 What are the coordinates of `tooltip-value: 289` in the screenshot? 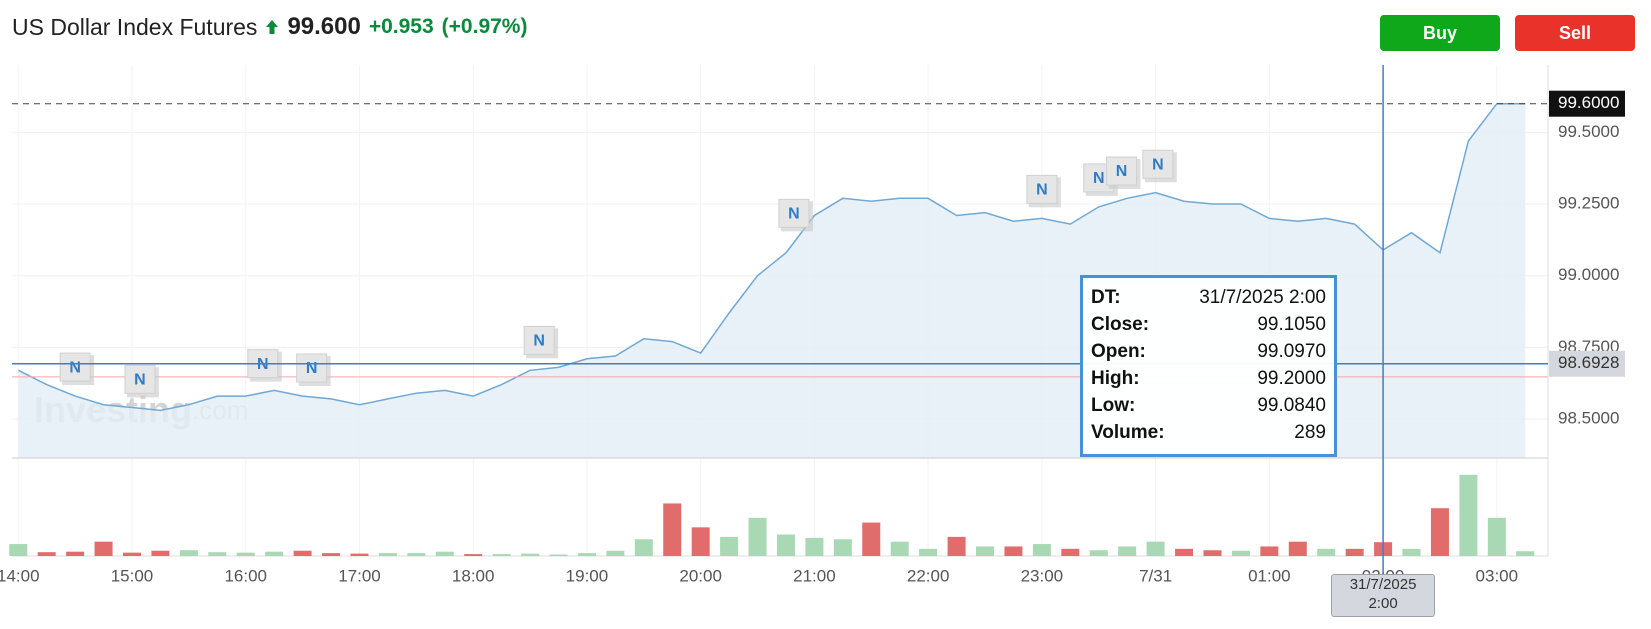 It's located at (1310, 432).